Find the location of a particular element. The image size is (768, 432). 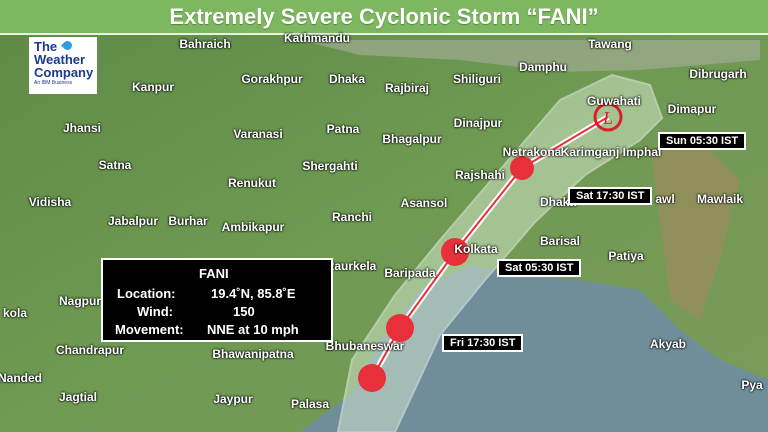

city-label: Nanded is located at coordinates (21, 378).